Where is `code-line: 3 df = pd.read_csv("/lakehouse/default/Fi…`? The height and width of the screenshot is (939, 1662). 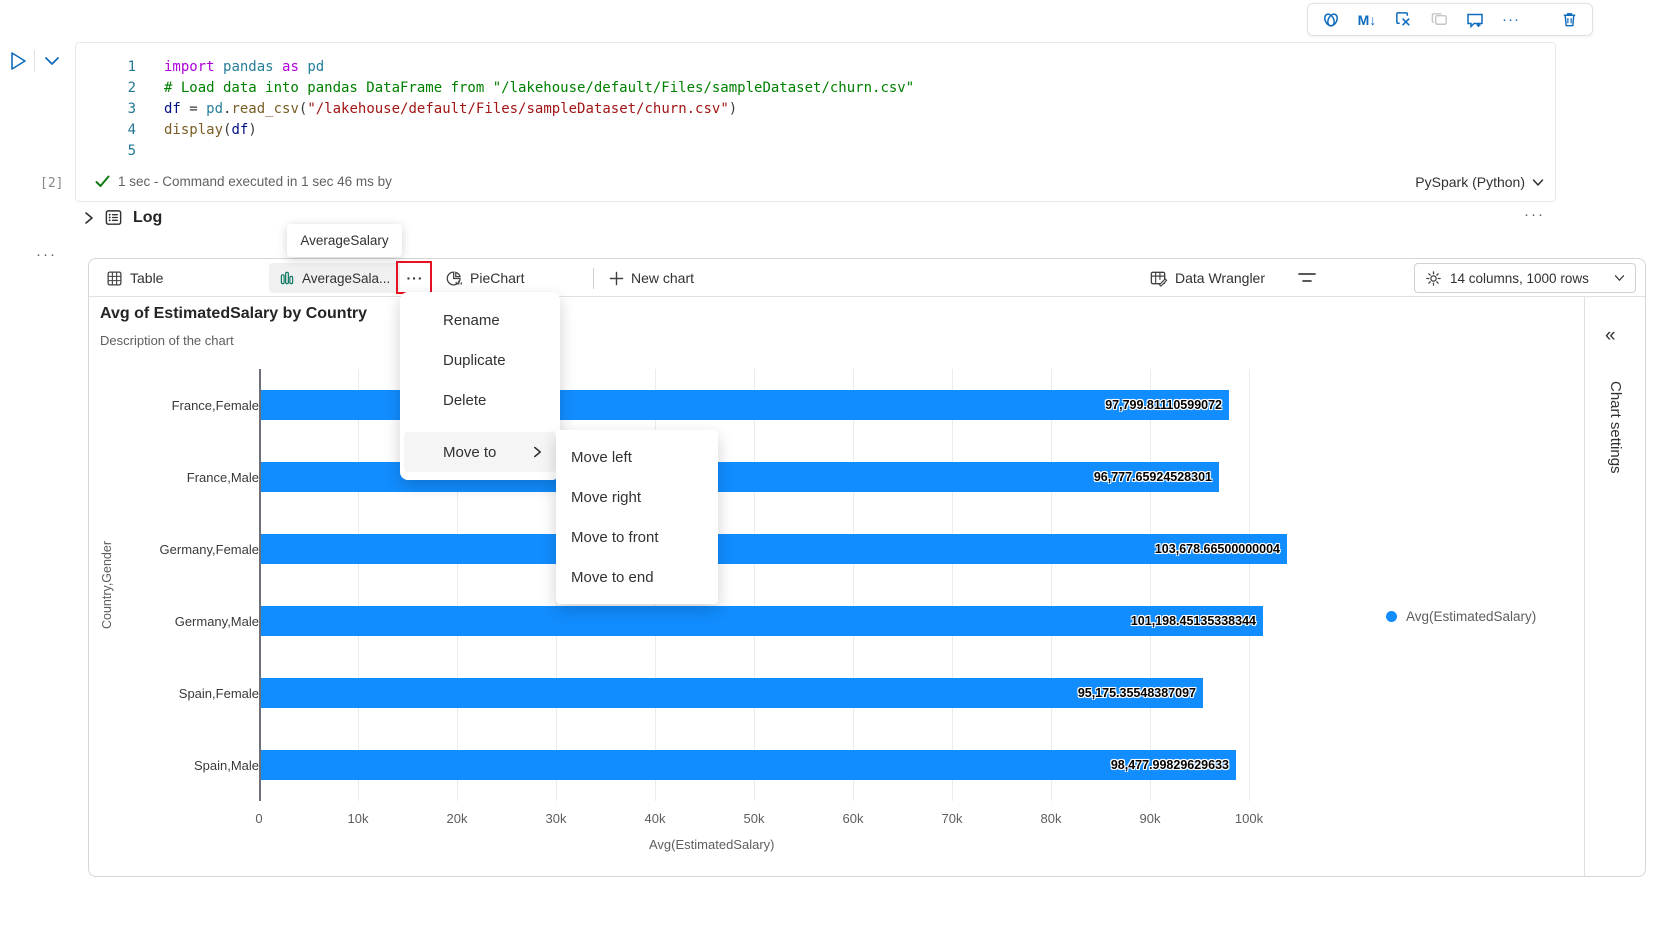
code-line: 3 df = pd.read_csv("/lakehouse/default/Fi… is located at coordinates (815, 109).